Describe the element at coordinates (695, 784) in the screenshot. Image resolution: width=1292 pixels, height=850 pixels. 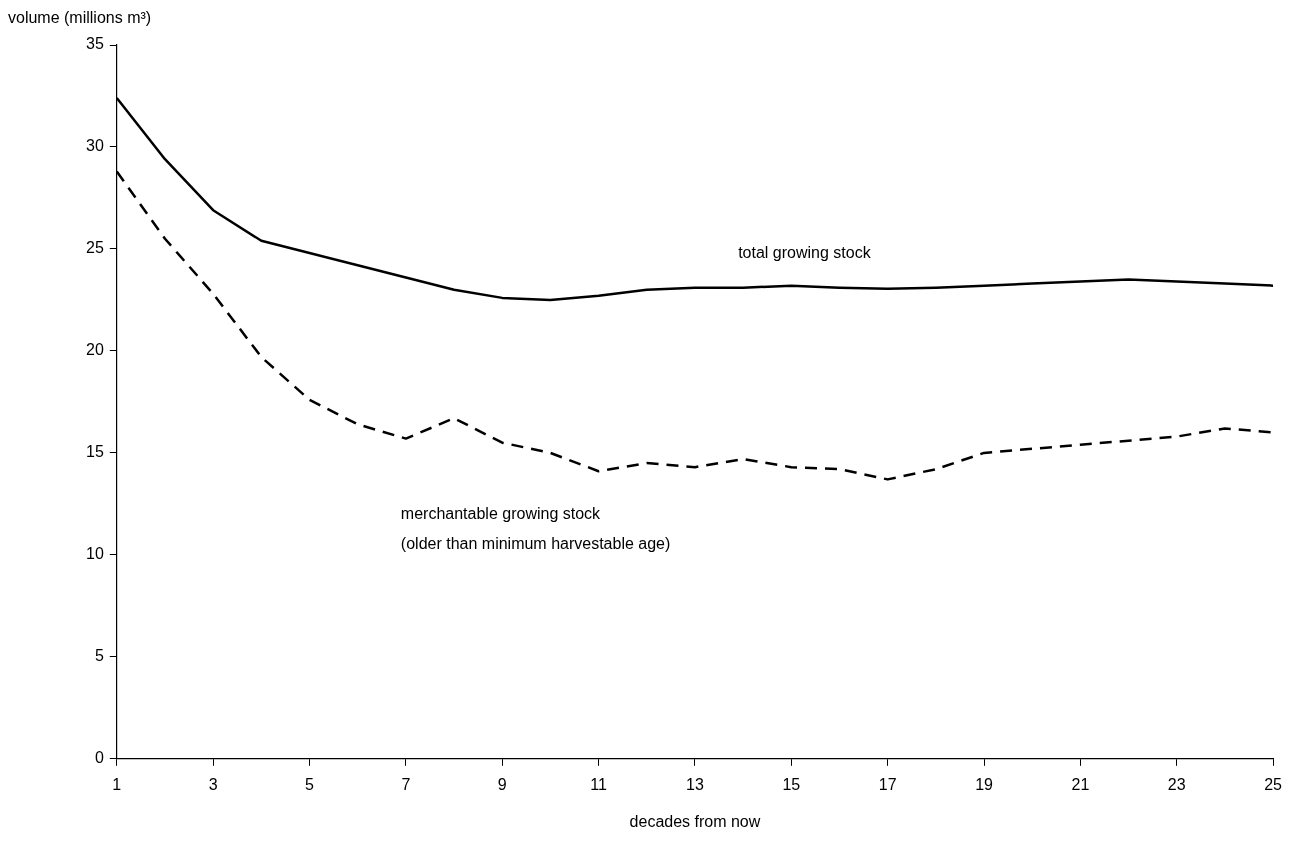
I see `x-tick-label: 13` at that location.